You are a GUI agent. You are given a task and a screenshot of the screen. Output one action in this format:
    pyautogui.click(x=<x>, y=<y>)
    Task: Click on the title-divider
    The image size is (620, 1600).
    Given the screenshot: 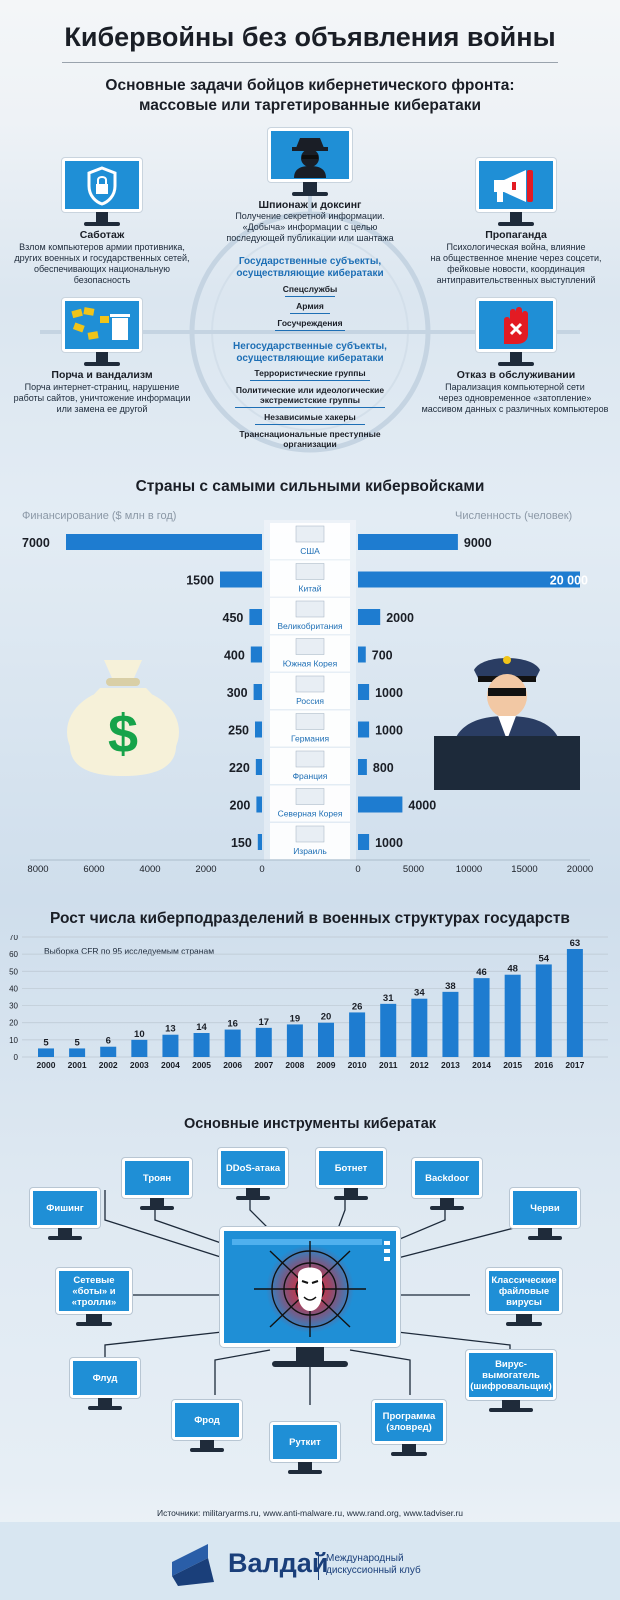 What is the action you would take?
    pyautogui.click(x=310, y=62)
    